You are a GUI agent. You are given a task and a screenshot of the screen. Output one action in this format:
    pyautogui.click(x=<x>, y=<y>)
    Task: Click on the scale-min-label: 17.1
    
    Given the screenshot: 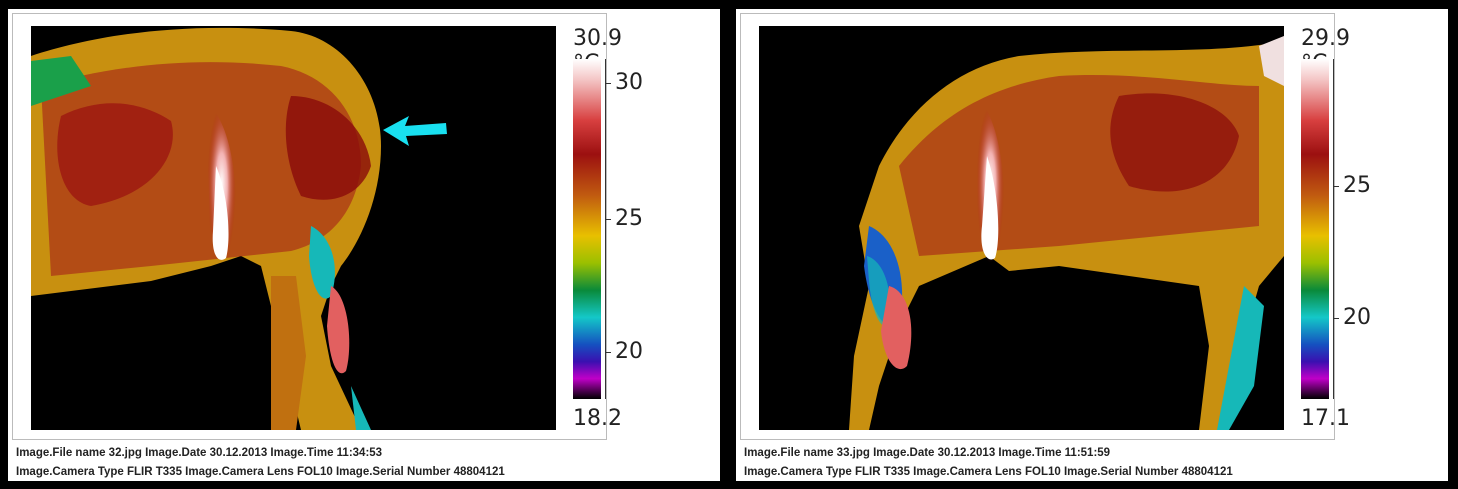 What is the action you would take?
    pyautogui.click(x=1325, y=418)
    